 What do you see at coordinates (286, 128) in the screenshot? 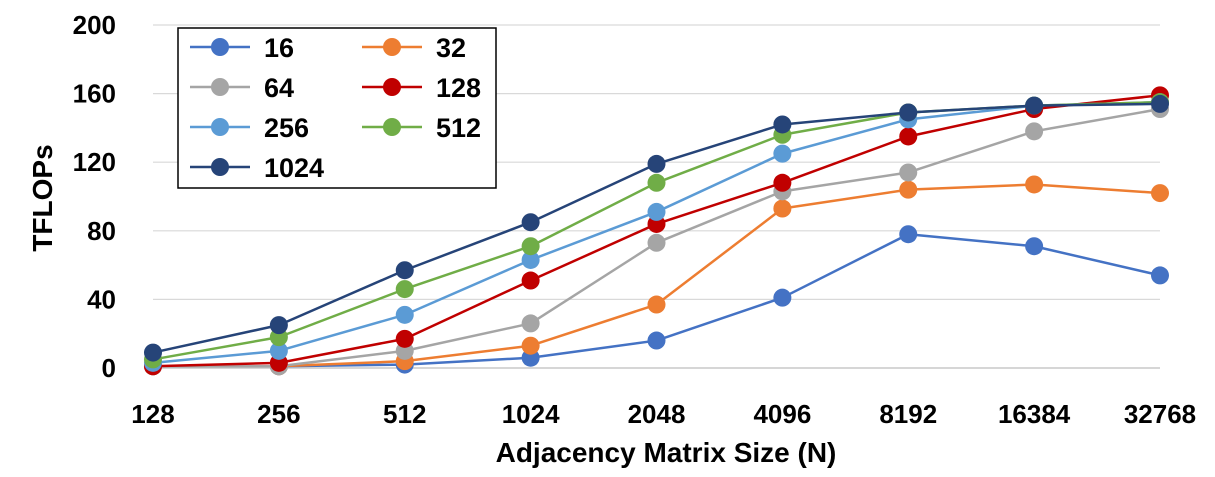
I see `legend-label: 256` at bounding box center [286, 128].